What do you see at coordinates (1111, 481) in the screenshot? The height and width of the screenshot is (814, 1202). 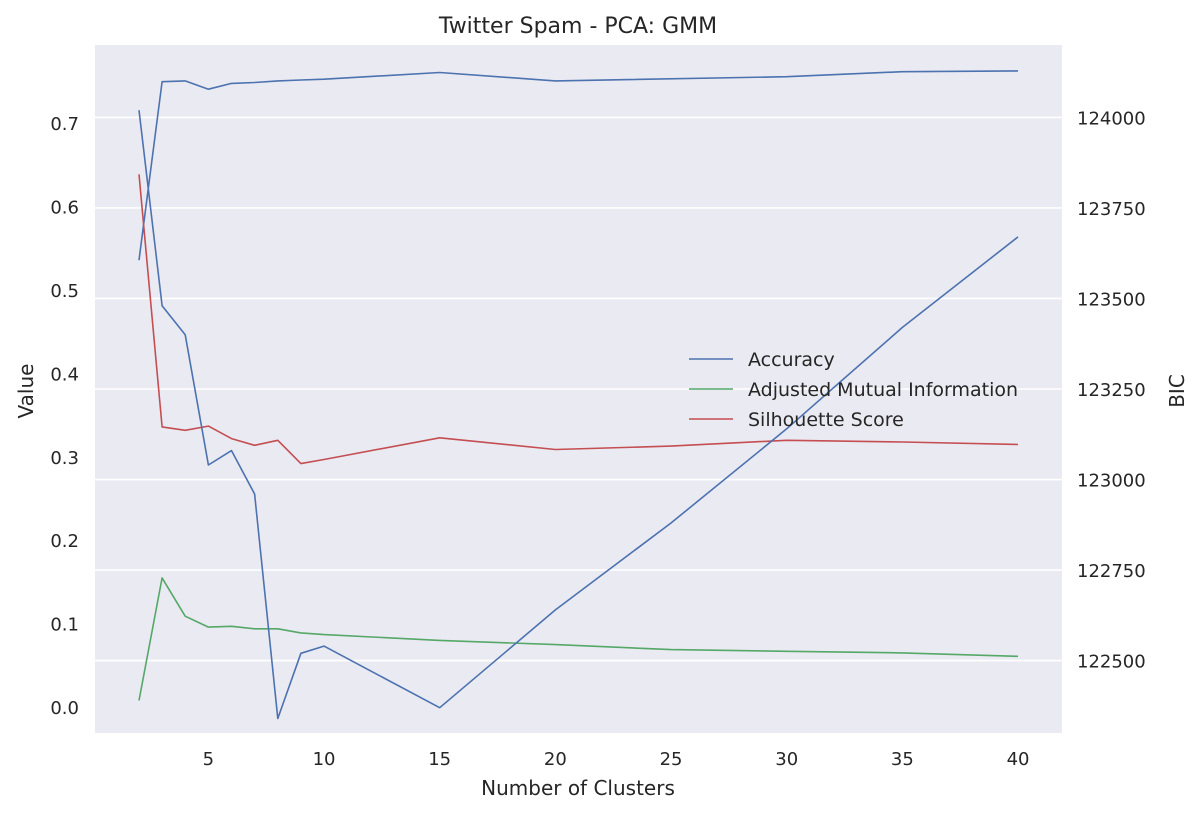 I see `y2-tick-label: 123000` at bounding box center [1111, 481].